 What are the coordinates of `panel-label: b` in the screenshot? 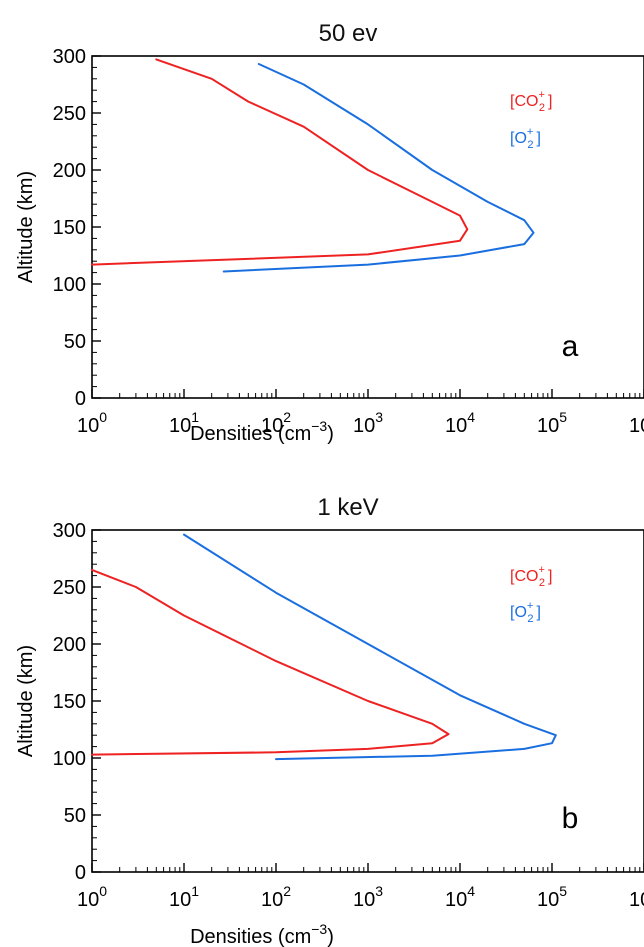 It's located at (570, 818).